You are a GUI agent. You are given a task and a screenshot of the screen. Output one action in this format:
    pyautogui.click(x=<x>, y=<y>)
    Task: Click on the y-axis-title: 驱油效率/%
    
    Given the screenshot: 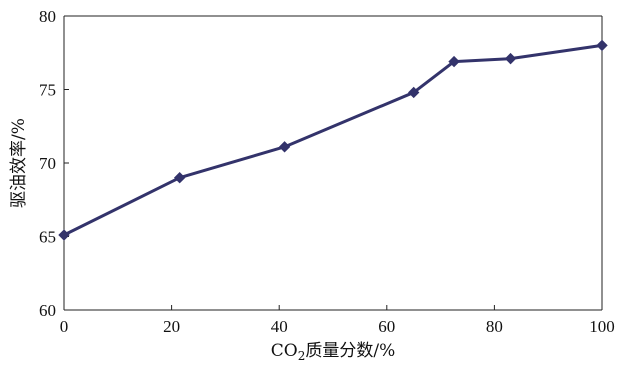 What is the action you would take?
    pyautogui.click(x=19, y=163)
    